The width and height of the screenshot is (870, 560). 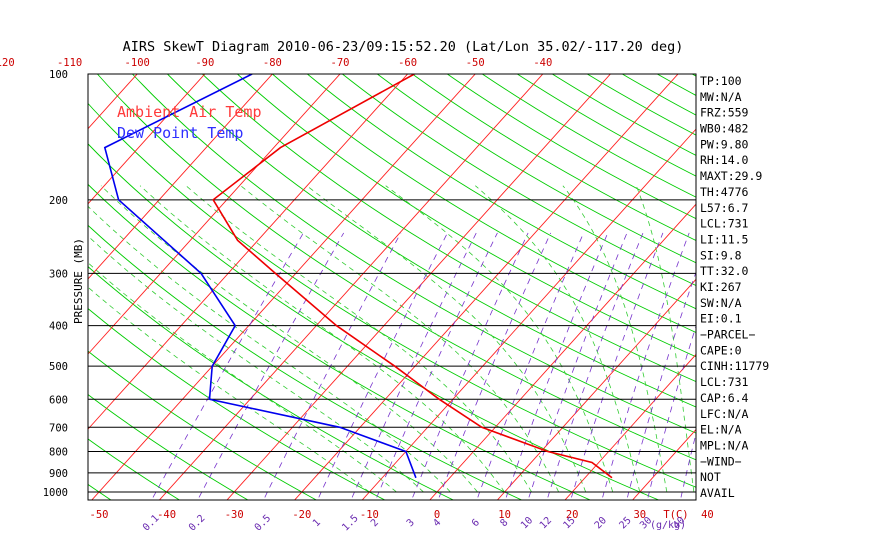 I want to click on pressure-tick-label: 800, so click(x=58, y=452).